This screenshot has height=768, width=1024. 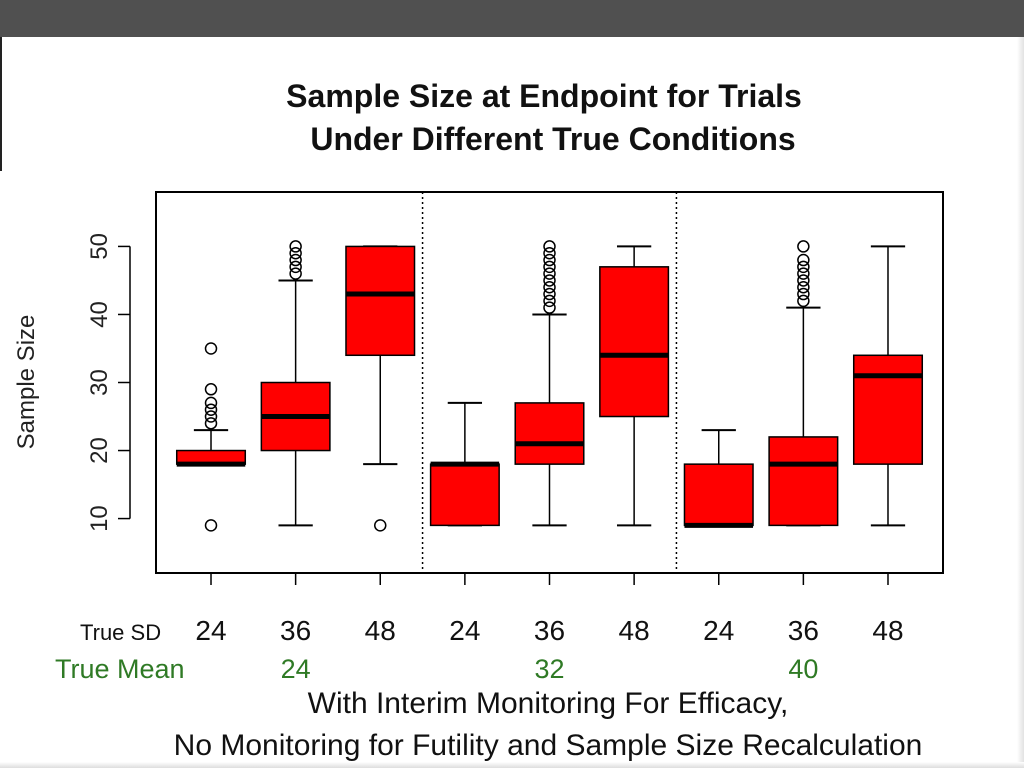 I want to click on y-tick-label: 20, so click(x=99, y=450).